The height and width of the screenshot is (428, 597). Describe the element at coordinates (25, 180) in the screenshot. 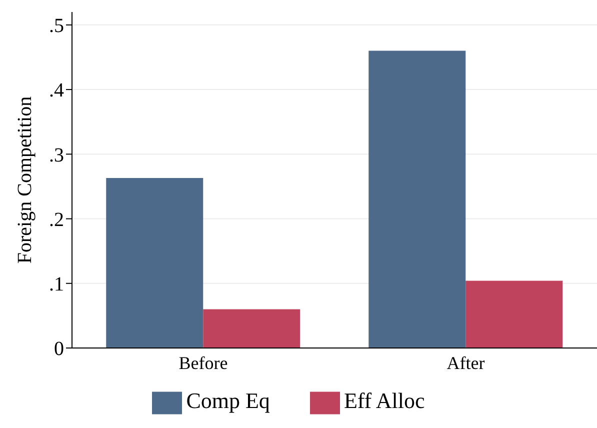

I see `y-axis-title: Foreign Competition` at that location.